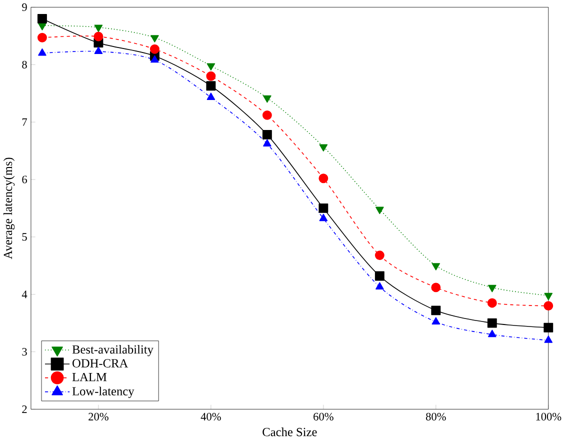  I want to click on y-tick-label: 2, so click(24, 410).